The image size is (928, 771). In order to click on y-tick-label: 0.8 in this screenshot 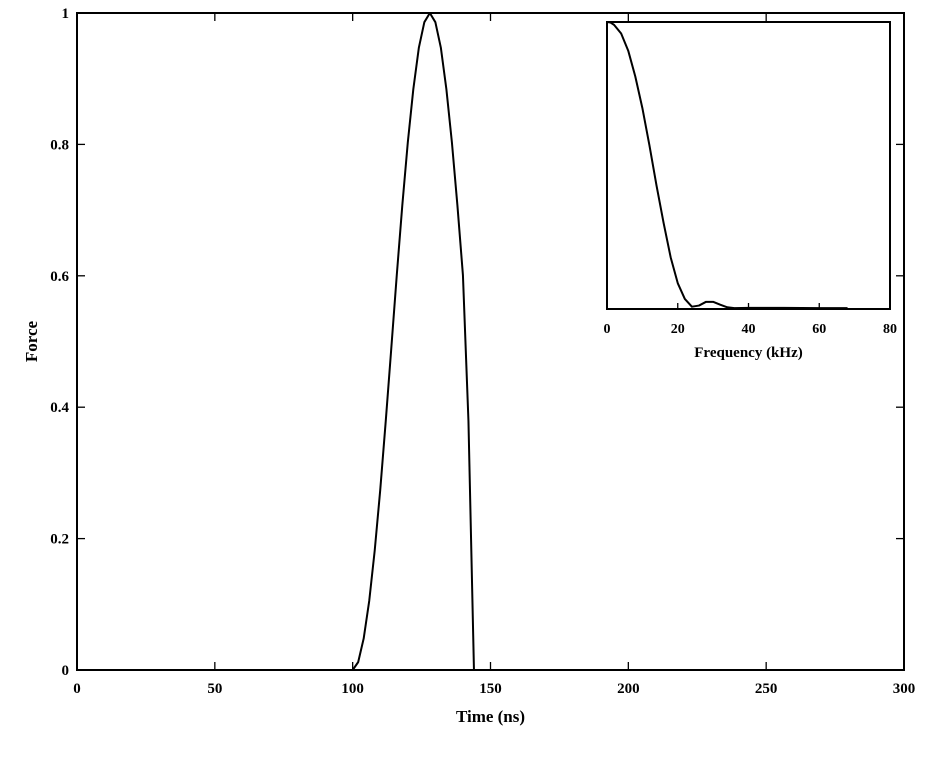, I will do `click(59, 145)`.